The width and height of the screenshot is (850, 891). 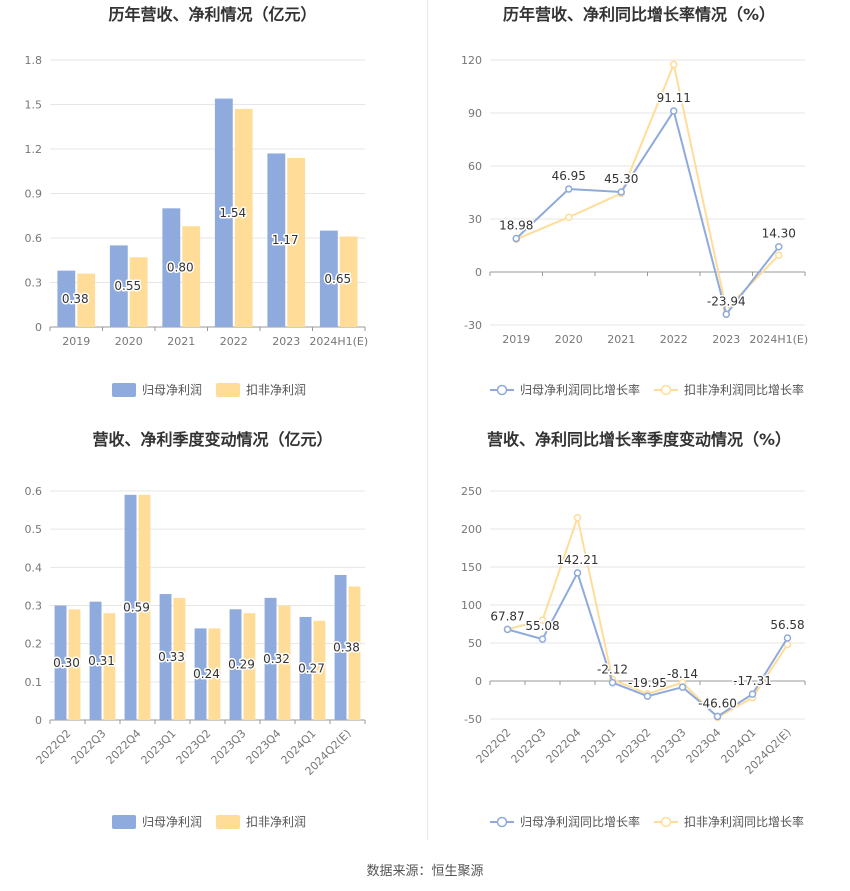 I want to click on y-tick-label: 0.4, so click(x=34, y=567).